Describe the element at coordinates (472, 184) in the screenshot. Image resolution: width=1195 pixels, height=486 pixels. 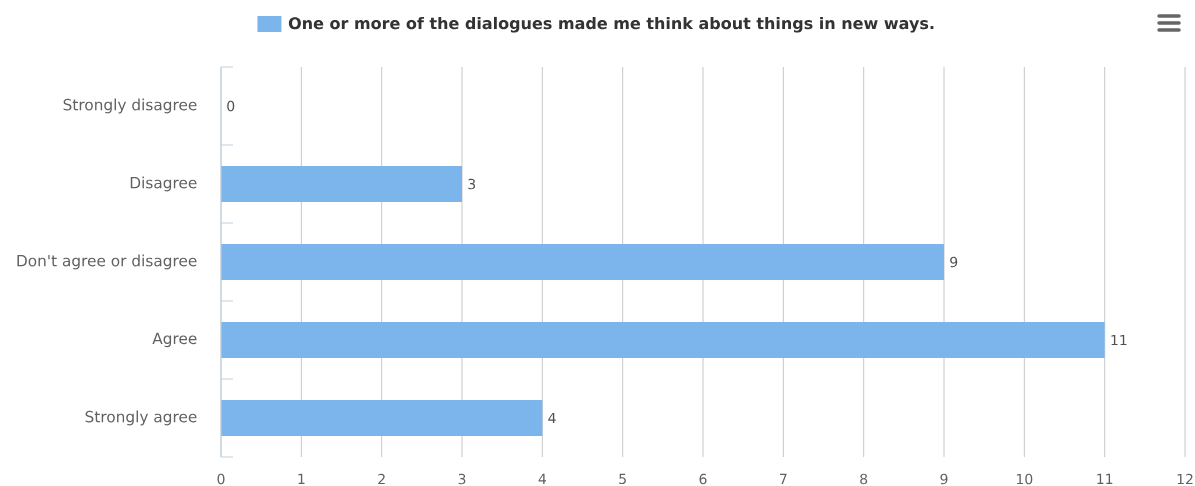
I see `data-label: 3` at that location.